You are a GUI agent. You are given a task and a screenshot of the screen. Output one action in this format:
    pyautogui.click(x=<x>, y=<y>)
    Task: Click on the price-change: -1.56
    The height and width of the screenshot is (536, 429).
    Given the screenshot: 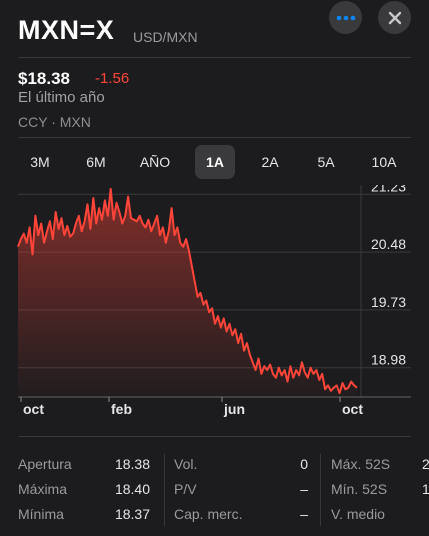 What is the action you would take?
    pyautogui.click(x=112, y=78)
    